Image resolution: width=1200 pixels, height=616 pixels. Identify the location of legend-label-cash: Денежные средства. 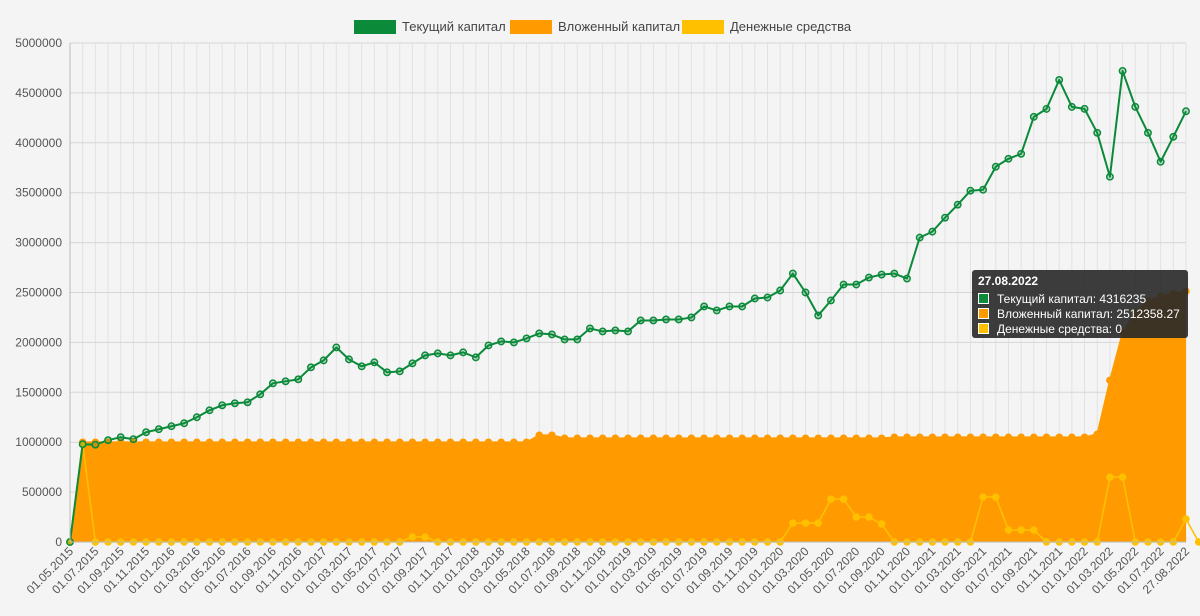
(791, 26).